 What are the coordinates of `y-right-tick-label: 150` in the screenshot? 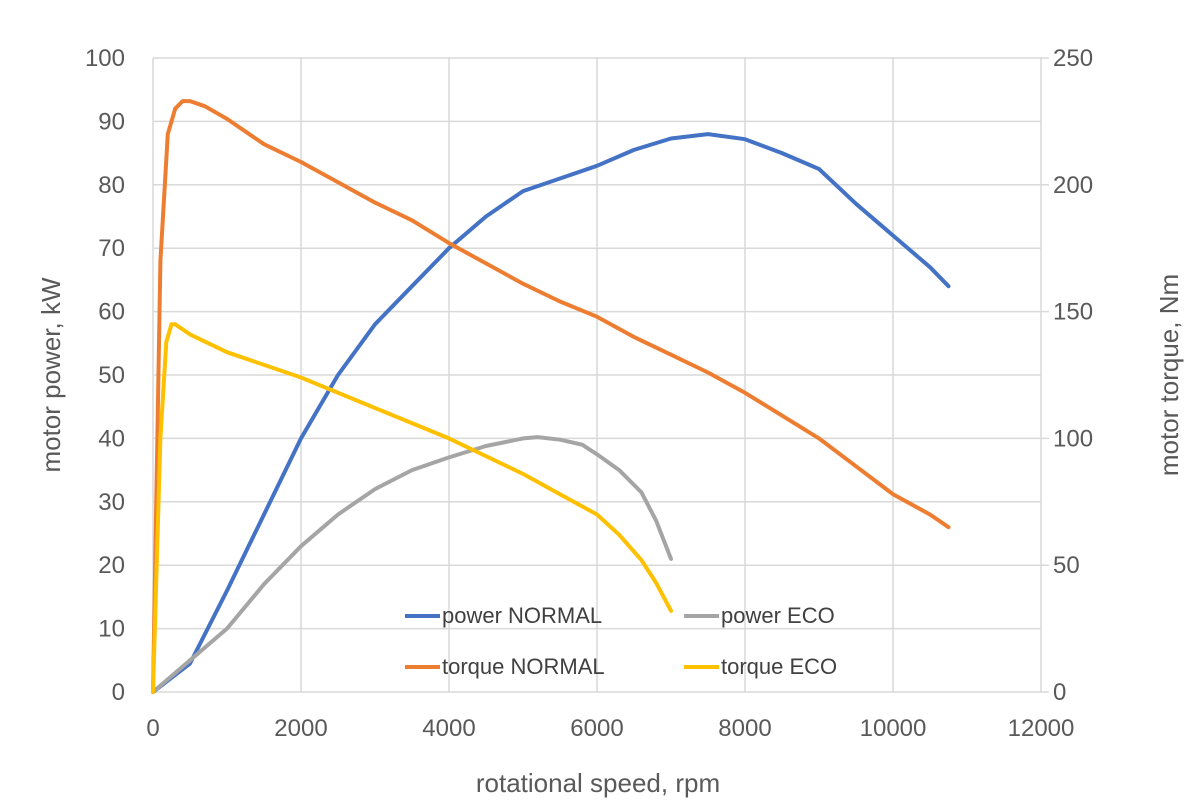 It's located at (1073, 312).